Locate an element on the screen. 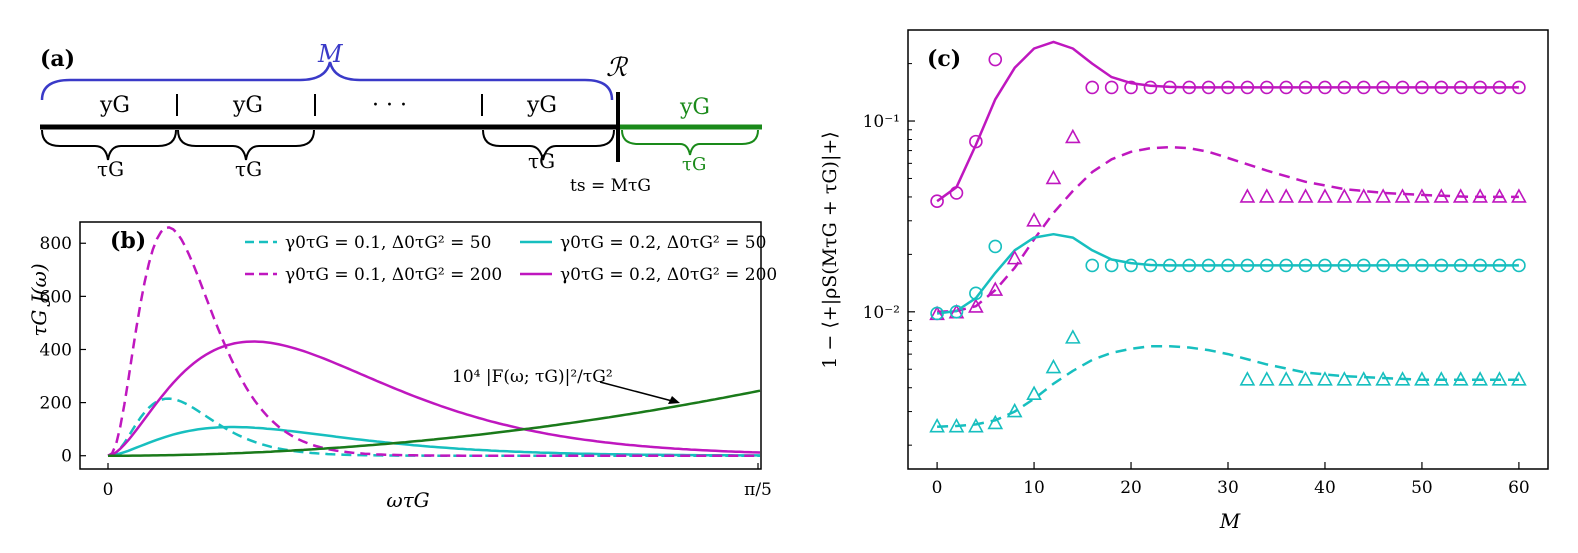 Image resolution: width=1578 pixels, height=553 pixels. segment-top-label-2: yG is located at coordinates (247, 105).